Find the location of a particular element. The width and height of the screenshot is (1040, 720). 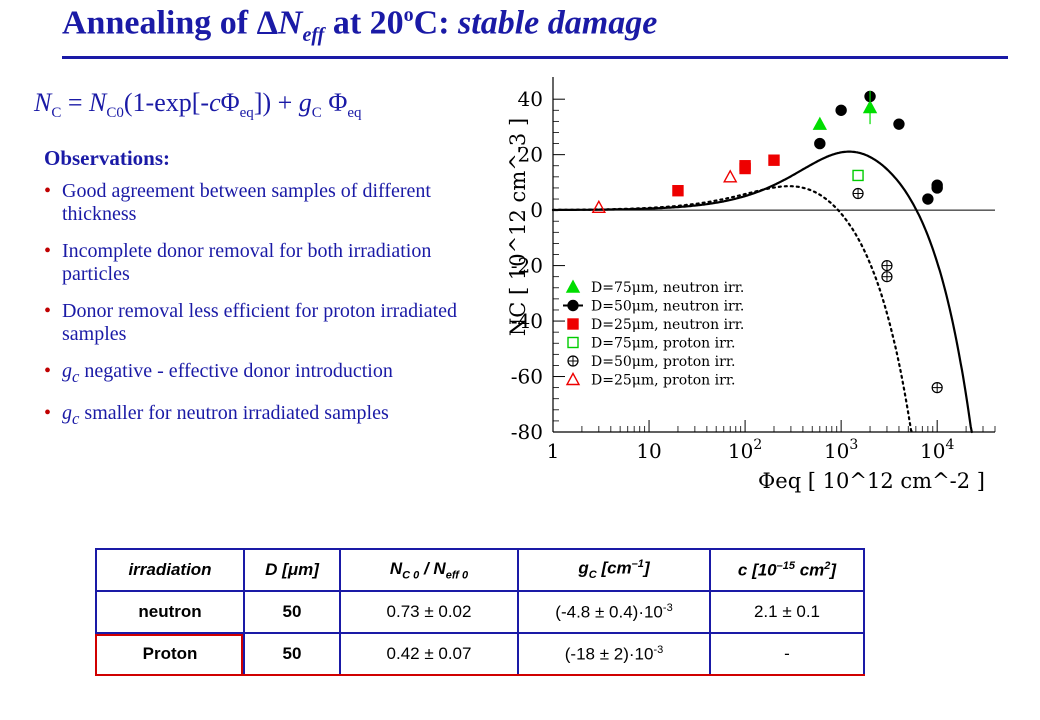

col-header-c: c [10–15 cm2] is located at coordinates (787, 570).